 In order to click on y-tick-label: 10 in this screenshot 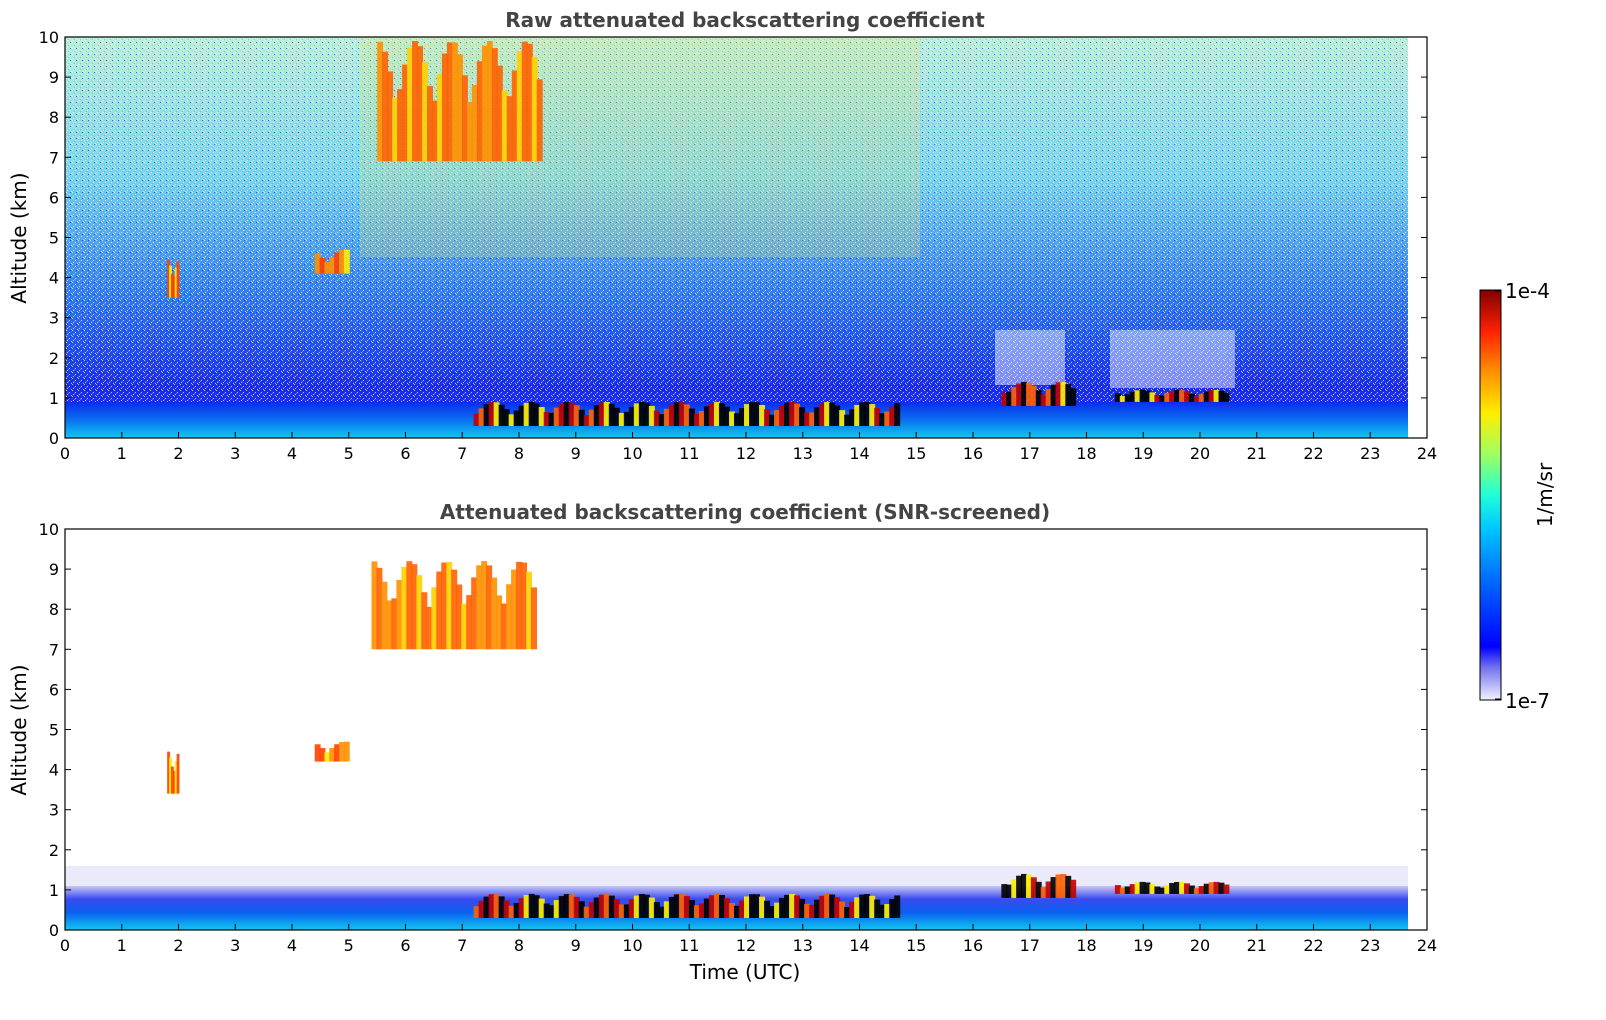, I will do `click(49, 529)`.